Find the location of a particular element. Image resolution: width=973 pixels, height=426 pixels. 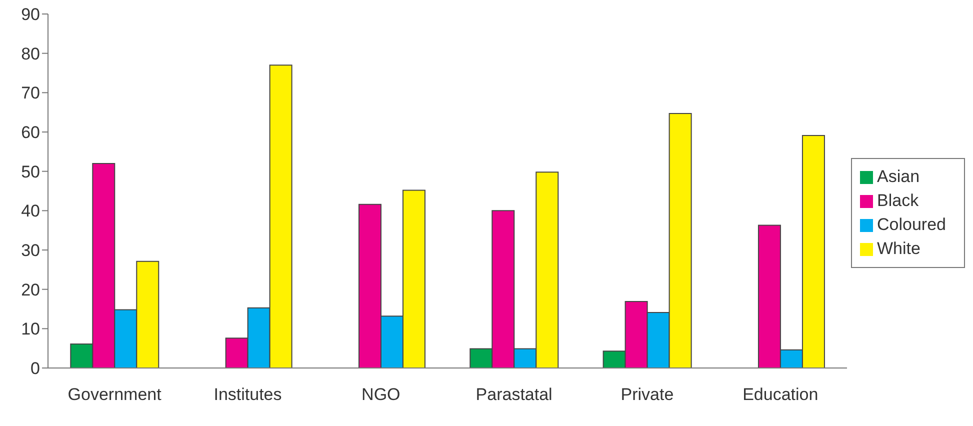

x-tick-label: Parastatal is located at coordinates (514, 394).